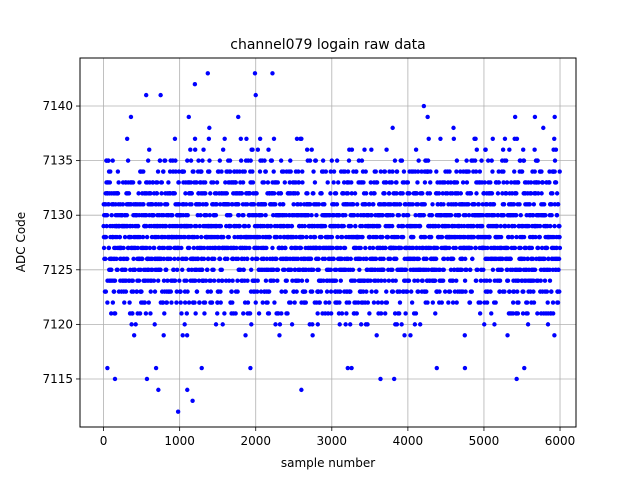 The image size is (640, 480). What do you see at coordinates (57, 161) in the screenshot?
I see `y-tick-label: 7135` at bounding box center [57, 161].